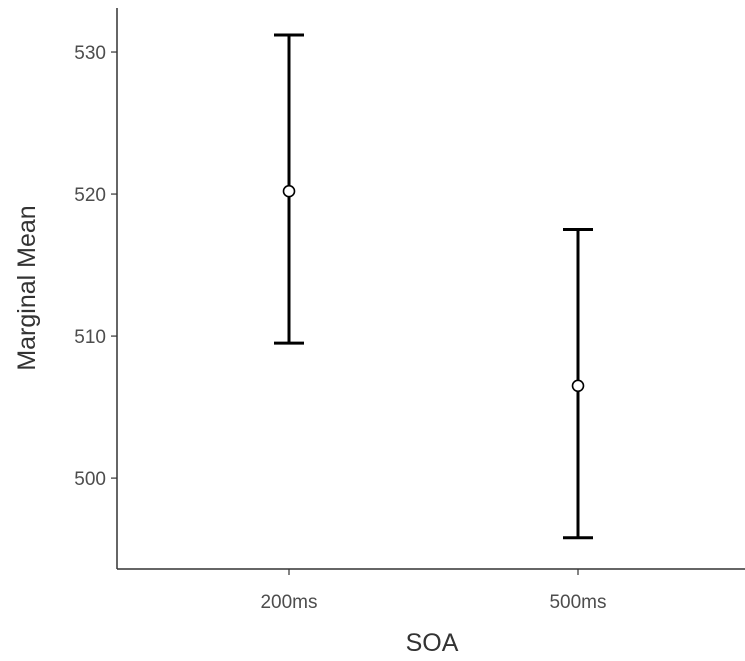 Image resolution: width=745 pixels, height=661 pixels. I want to click on y-axis-title: Marginal Mean, so click(27, 287).